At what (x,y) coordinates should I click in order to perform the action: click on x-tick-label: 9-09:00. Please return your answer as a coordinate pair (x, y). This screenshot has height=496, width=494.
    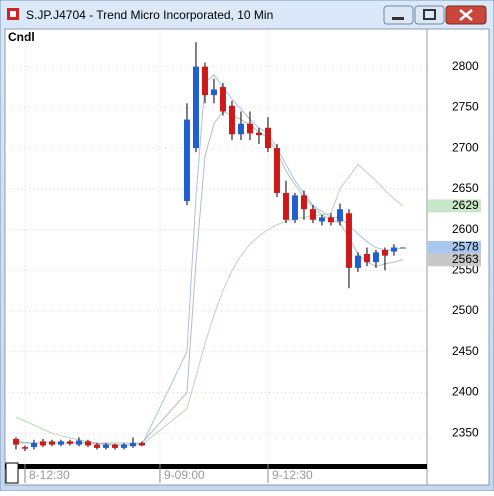
    Looking at the image, I should click on (184, 475).